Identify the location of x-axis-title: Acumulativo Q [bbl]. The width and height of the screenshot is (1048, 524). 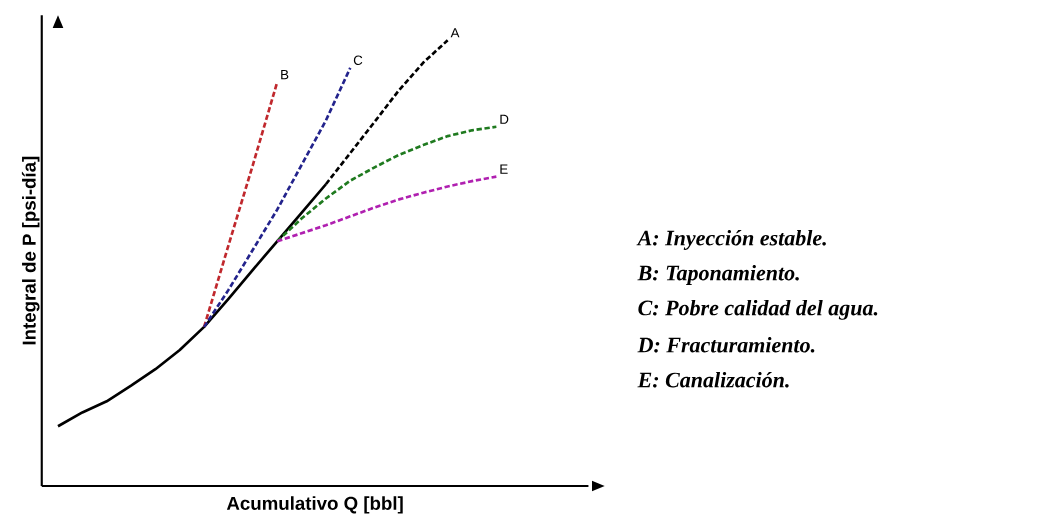
(314, 505).